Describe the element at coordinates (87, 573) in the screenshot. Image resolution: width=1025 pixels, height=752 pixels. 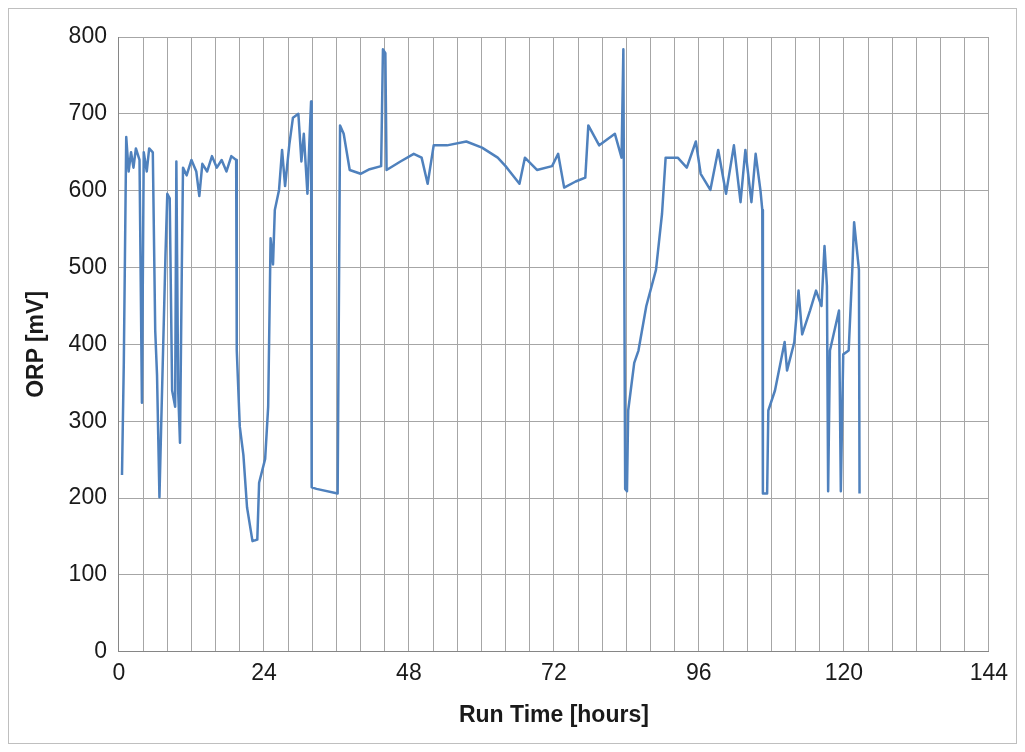
I see `y-tick-label: 100` at that location.